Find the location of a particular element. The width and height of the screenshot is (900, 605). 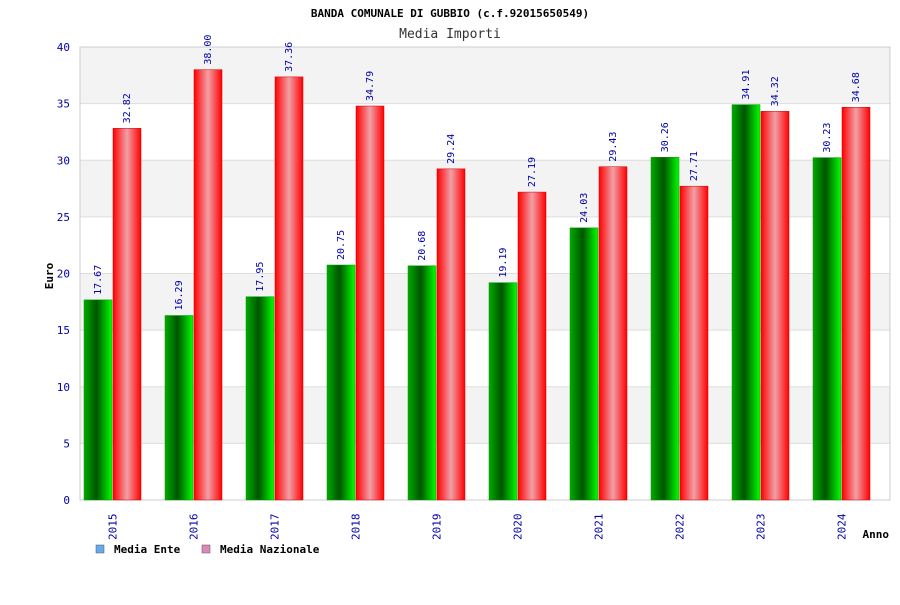

bar-value-label: 32.82 is located at coordinates (127, 108).